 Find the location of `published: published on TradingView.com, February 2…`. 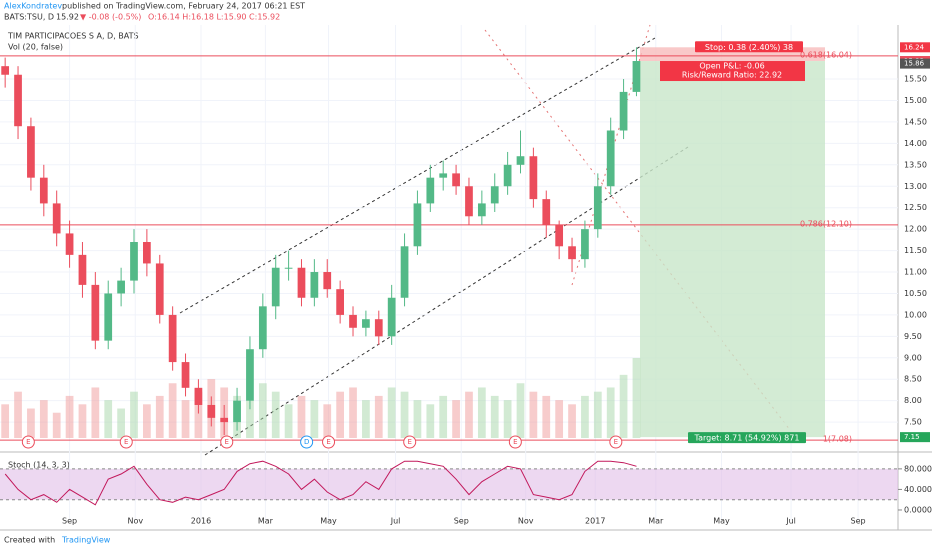

published: published on TradingView.com, February 2… is located at coordinates (183, 6).